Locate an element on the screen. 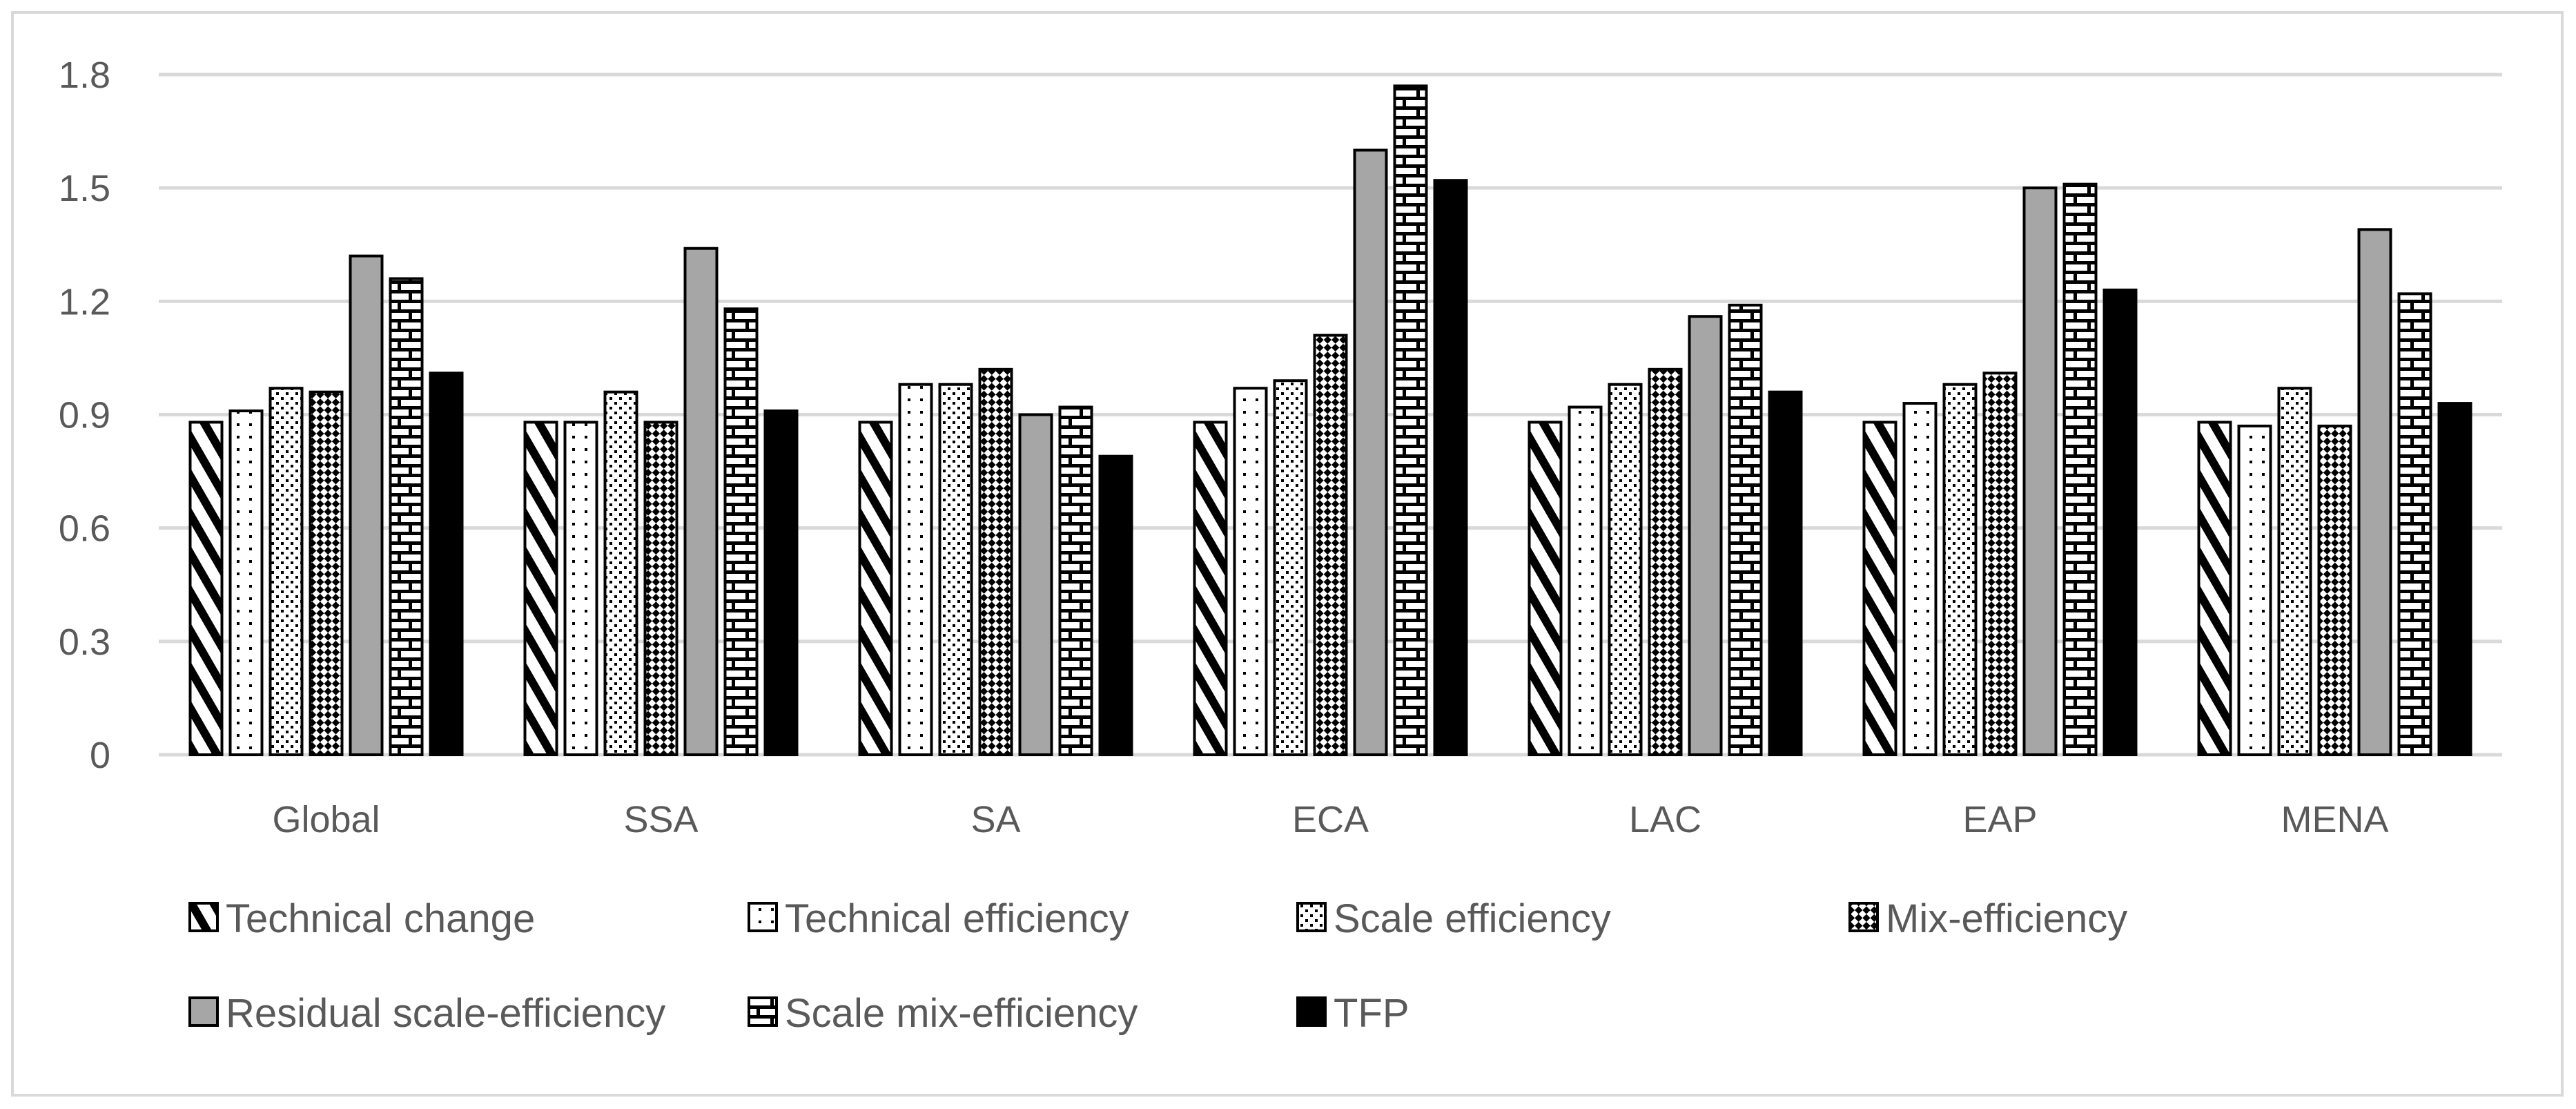 Image resolution: width=2576 pixels, height=1109 pixels. x-tick-label: SSA is located at coordinates (660, 819).